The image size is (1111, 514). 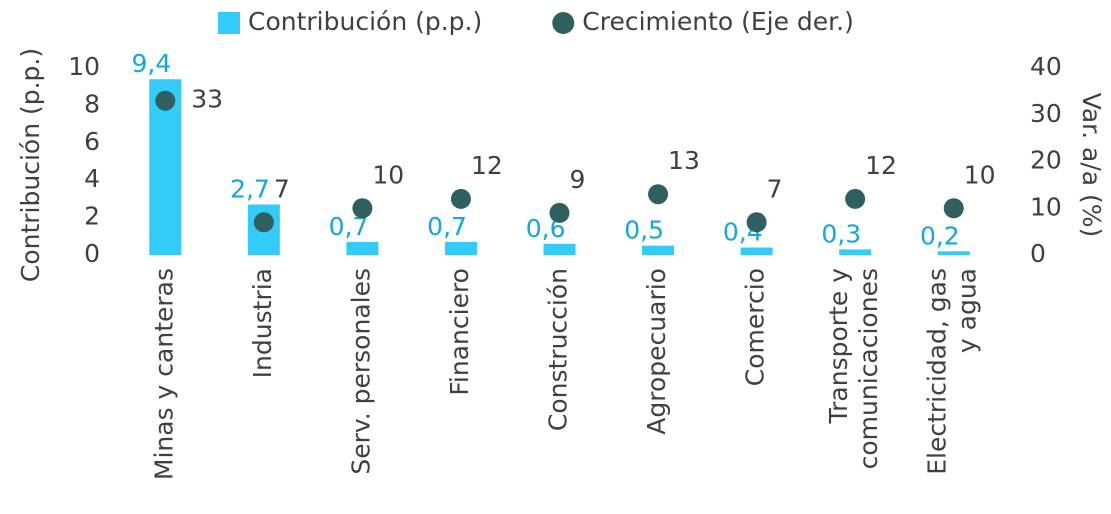 I want to click on y-tick-label: 2, so click(x=92, y=216).